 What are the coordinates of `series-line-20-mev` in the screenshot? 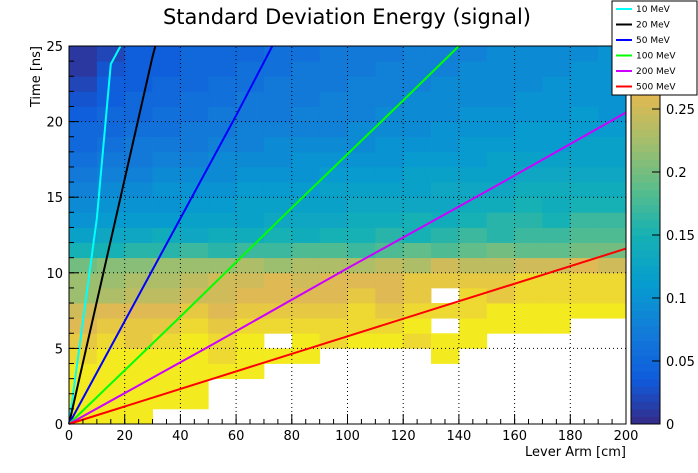 It's located at (112, 235).